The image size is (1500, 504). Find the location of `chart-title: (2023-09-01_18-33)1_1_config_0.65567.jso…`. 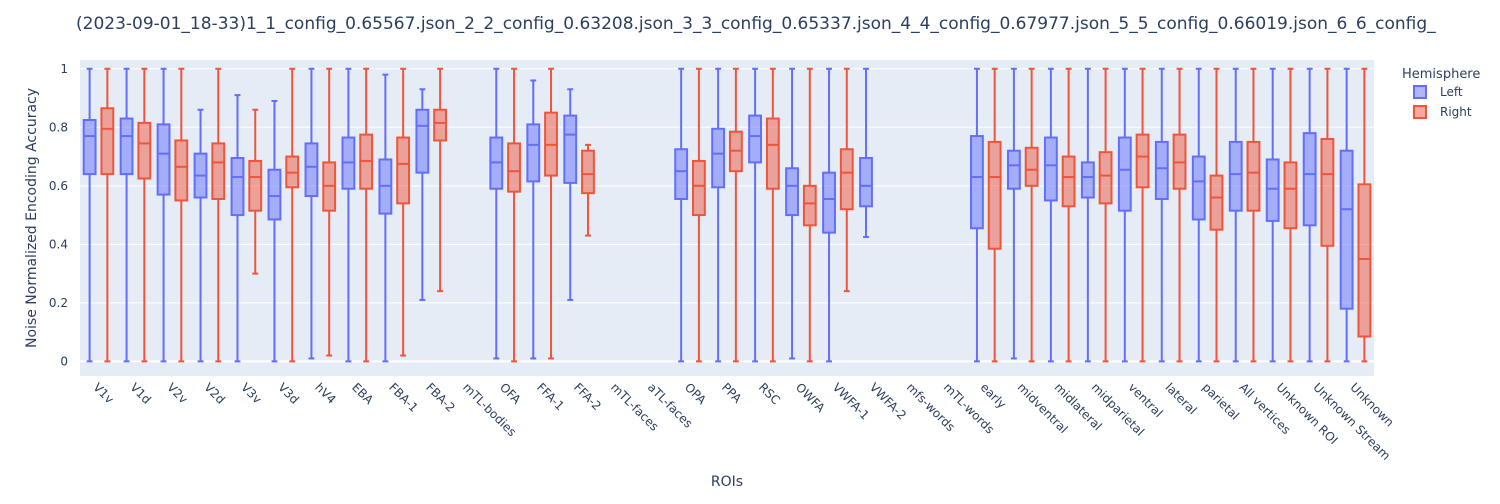

chart-title: (2023-09-01_18-33)1_1_config_0.65567.jso… is located at coordinates (756, 24).